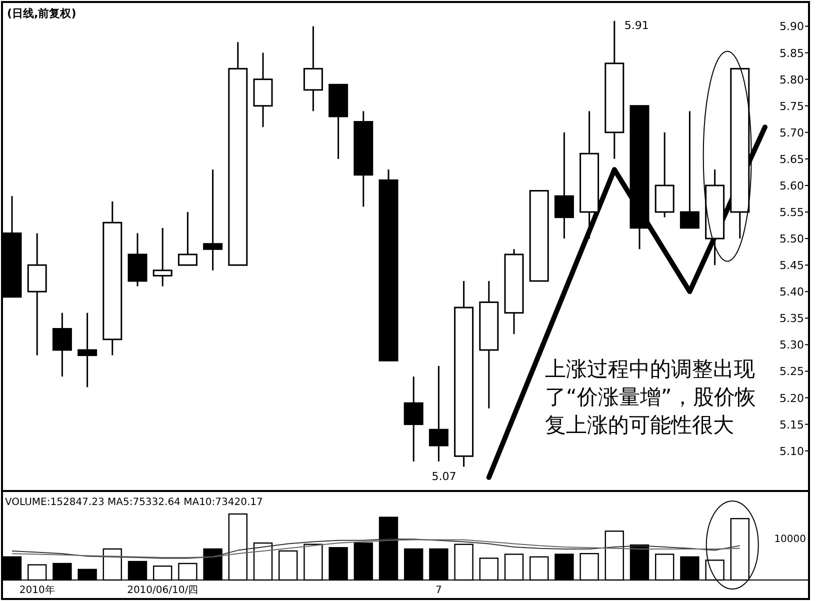 This screenshot has height=601, width=822. What do you see at coordinates (658, 397) in the screenshot?
I see `annotation: 上涨过程中的调整出现了“价涨量增”，股价恢复上涨的可能性很大` at bounding box center [658, 397].